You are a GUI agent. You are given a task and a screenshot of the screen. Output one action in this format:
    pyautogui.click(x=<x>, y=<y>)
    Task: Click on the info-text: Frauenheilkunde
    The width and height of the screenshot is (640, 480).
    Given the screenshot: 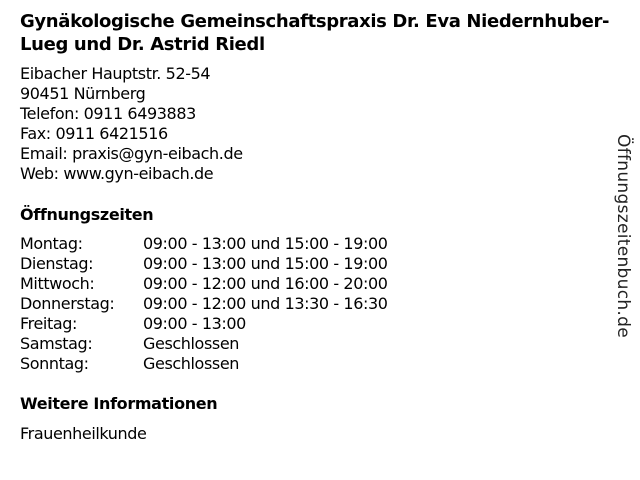 What is the action you would take?
    pyautogui.click(x=83, y=433)
    